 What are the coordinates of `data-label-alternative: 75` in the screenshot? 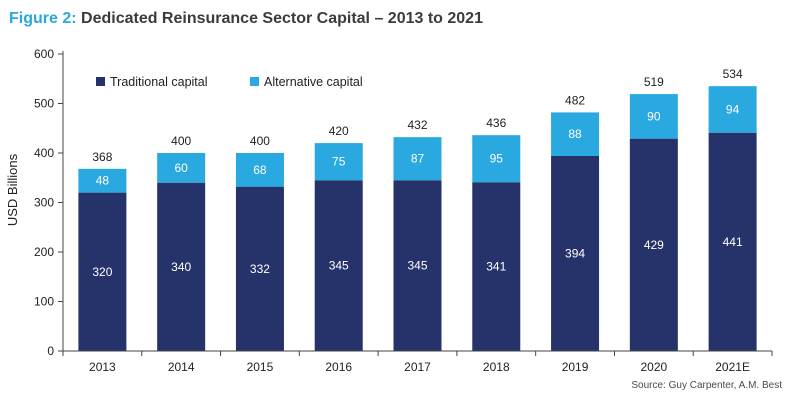 It's located at (339, 162).